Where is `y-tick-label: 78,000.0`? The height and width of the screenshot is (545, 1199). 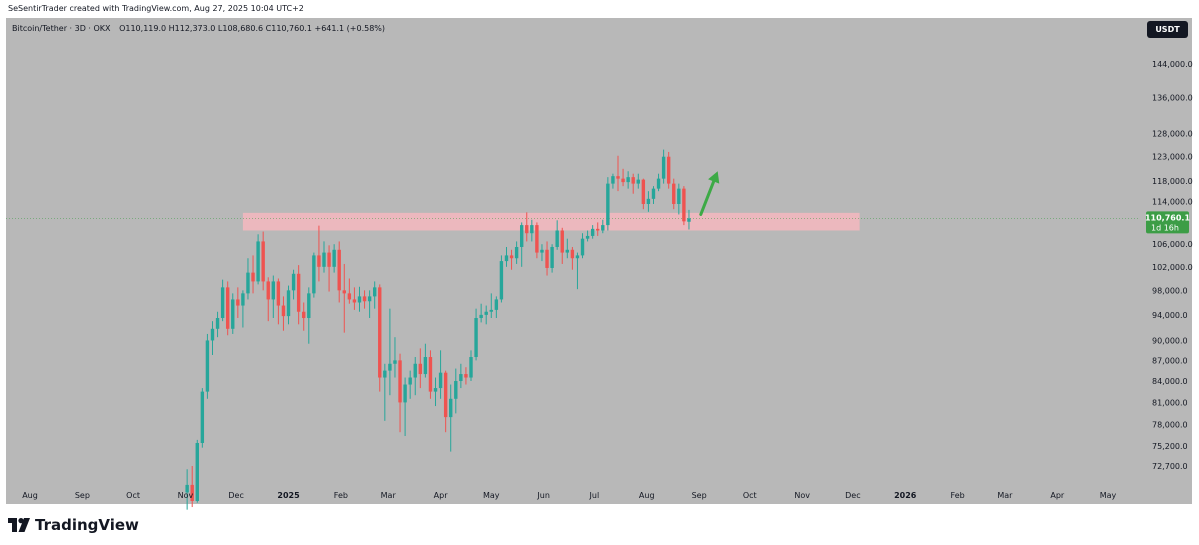
y-tick-label: 78,000.0 is located at coordinates (1170, 425).